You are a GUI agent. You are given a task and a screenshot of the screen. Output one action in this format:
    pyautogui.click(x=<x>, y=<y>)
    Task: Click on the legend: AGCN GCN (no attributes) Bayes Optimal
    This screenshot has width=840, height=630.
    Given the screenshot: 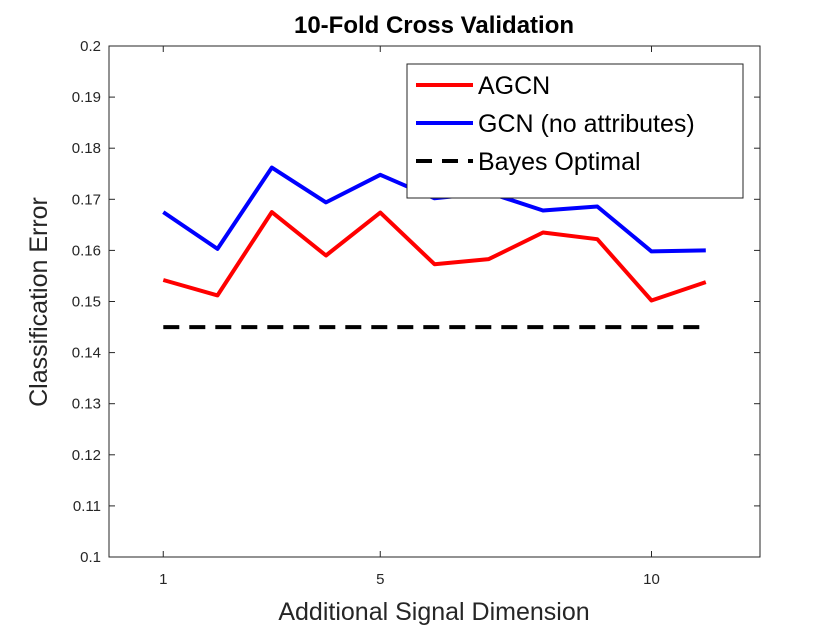 What is the action you would take?
    pyautogui.click(x=575, y=131)
    